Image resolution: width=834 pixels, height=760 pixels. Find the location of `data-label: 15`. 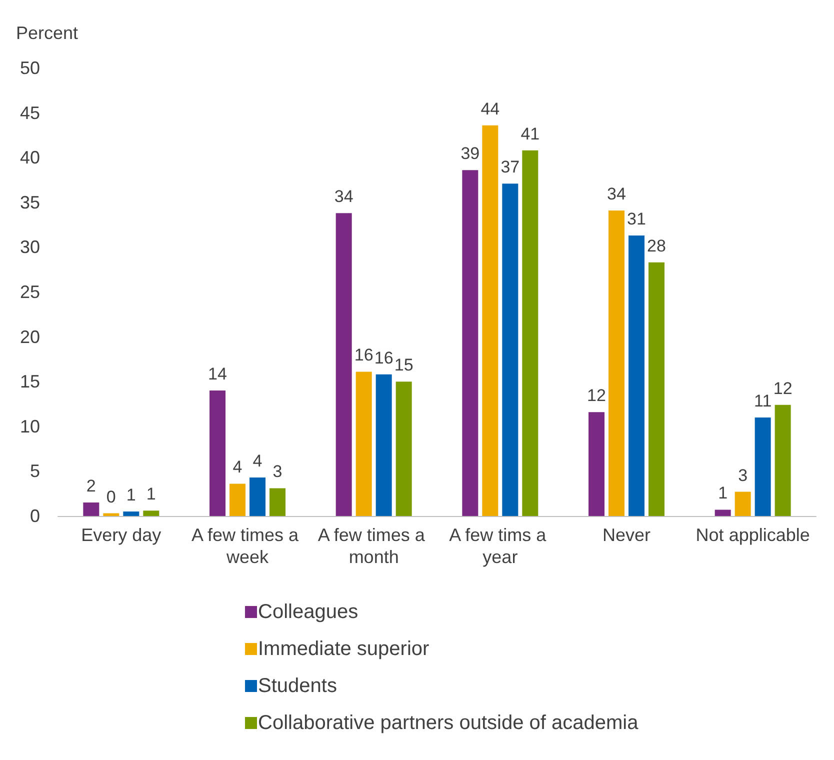

data-label: 15 is located at coordinates (404, 365).